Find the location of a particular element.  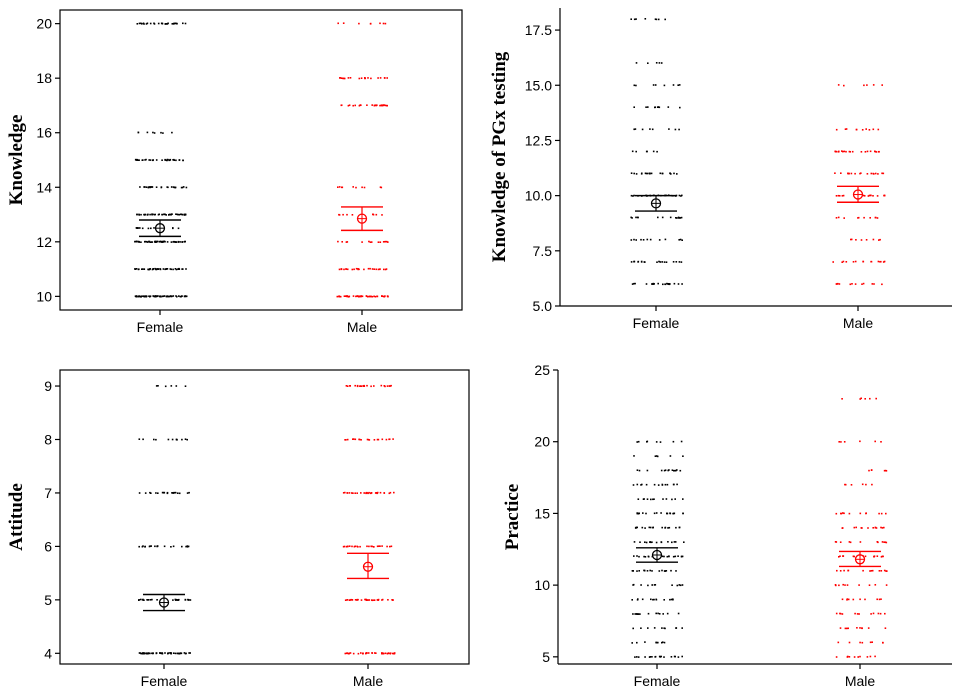

x-tick-label-male: Male is located at coordinates (362, 327).